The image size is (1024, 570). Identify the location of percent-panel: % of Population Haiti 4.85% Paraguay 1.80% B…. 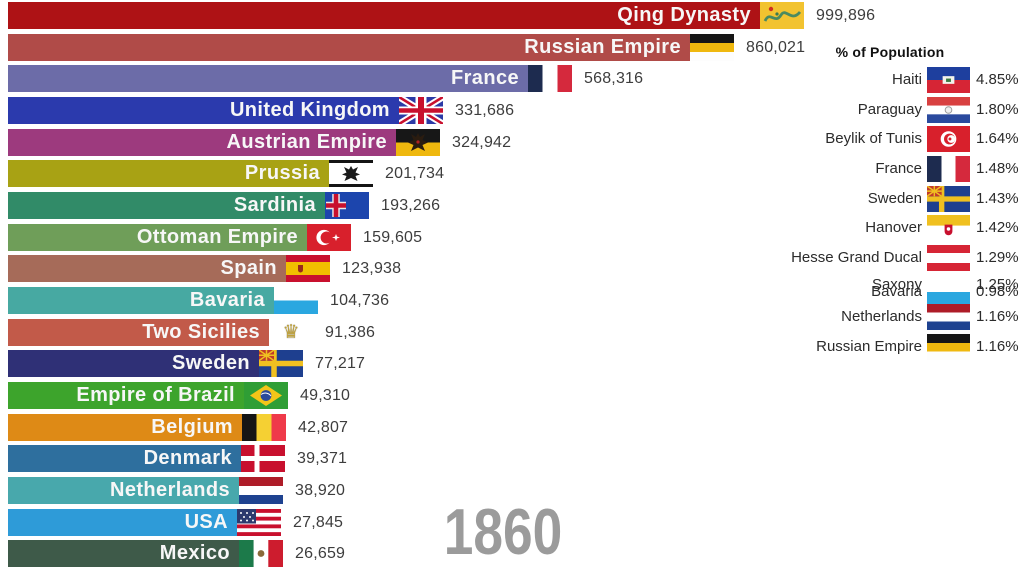
(892, 205).